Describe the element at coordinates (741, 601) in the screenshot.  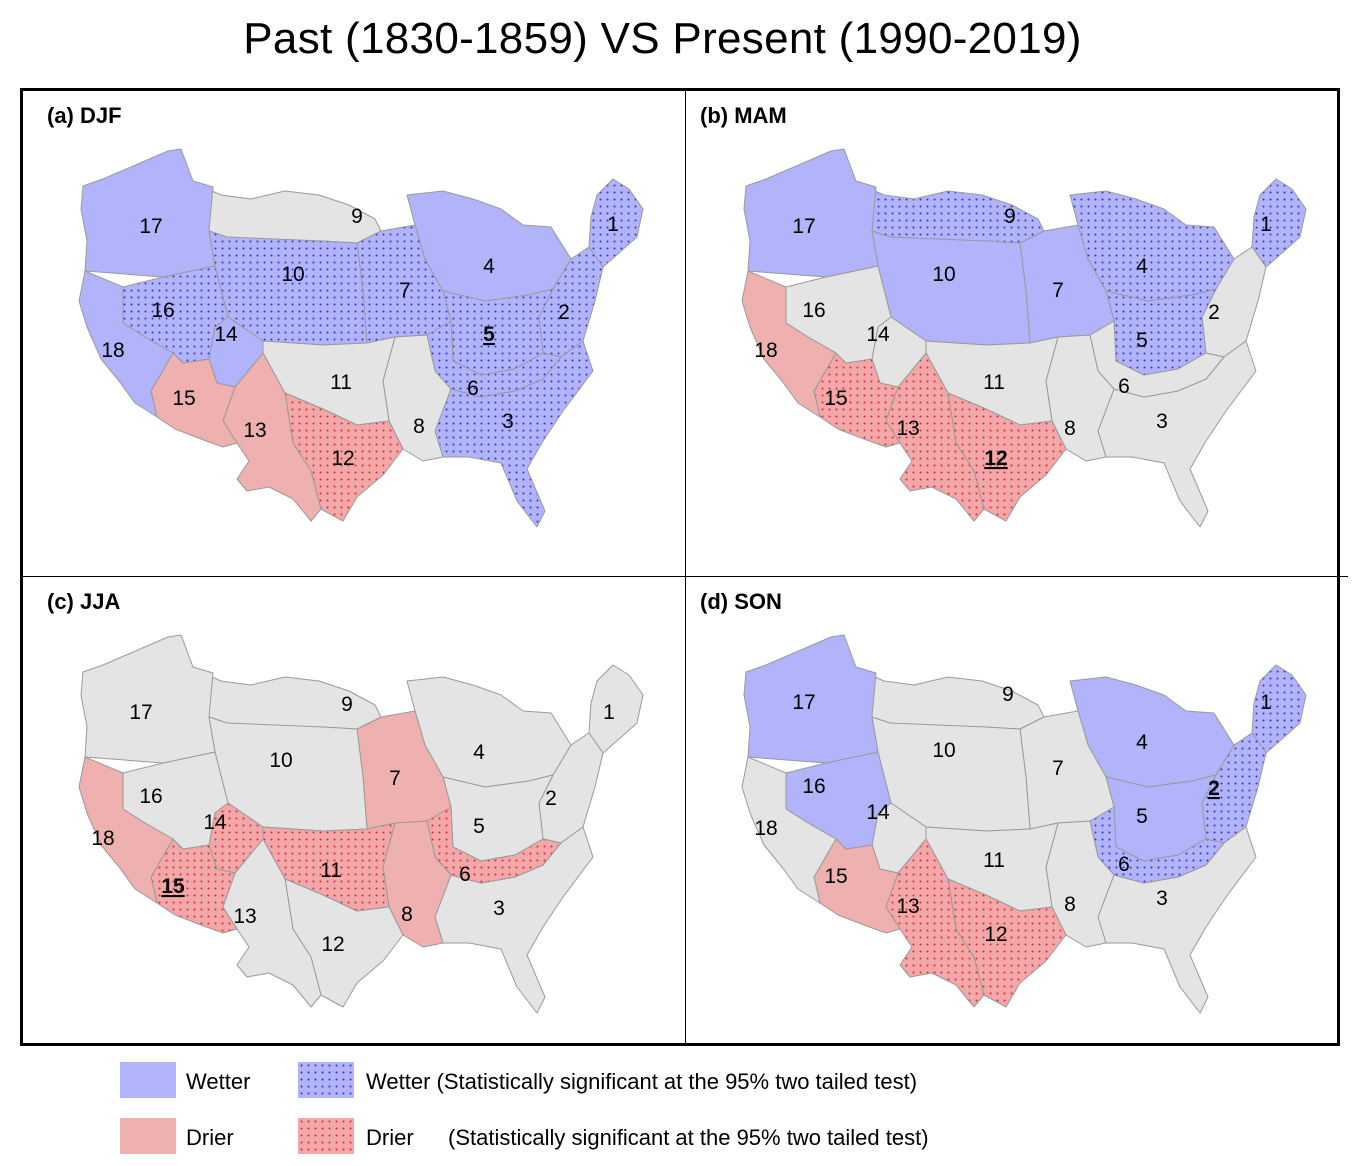
I see `panel-label: (d) SON` at that location.